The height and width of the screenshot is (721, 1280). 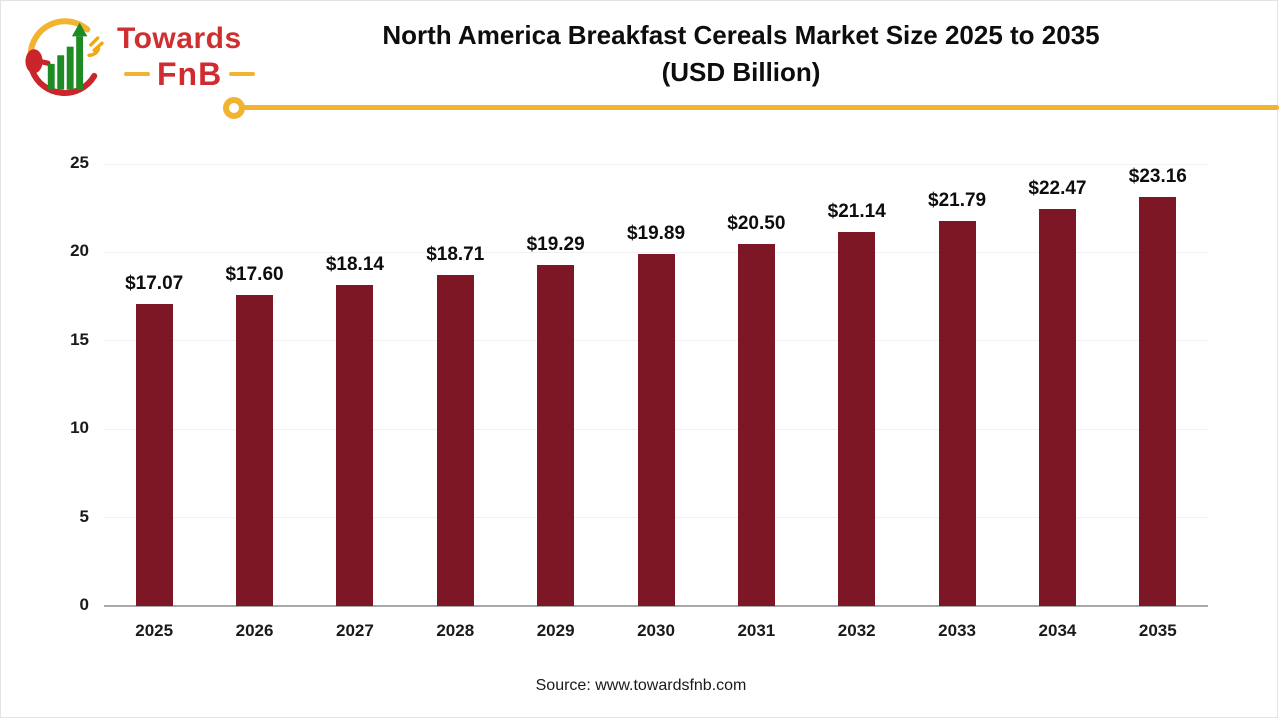 What do you see at coordinates (957, 413) in the screenshot?
I see `bar-2033` at bounding box center [957, 413].